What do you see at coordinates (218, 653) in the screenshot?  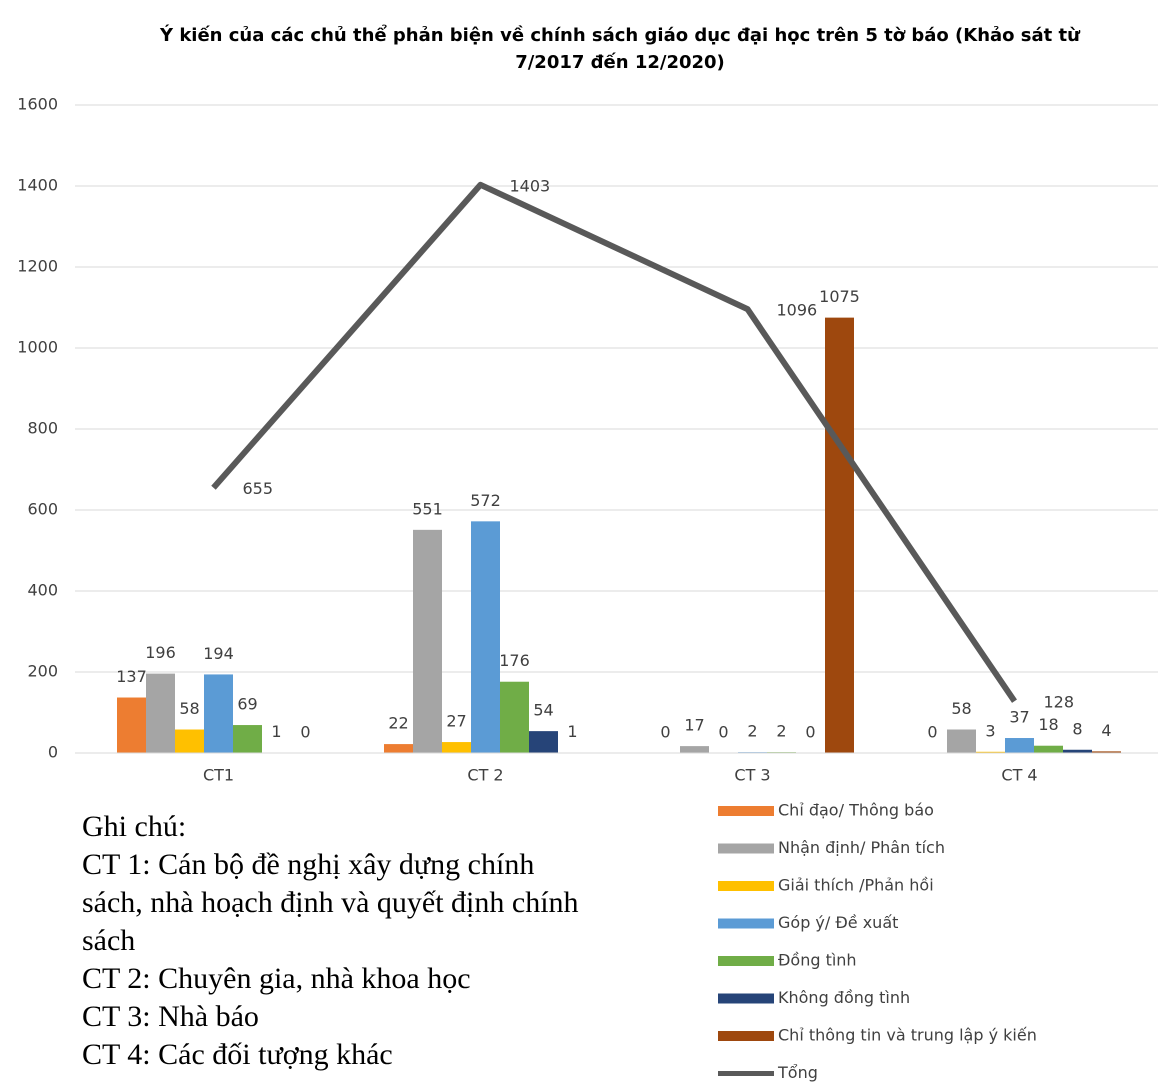 I see `data-label: 194` at bounding box center [218, 653].